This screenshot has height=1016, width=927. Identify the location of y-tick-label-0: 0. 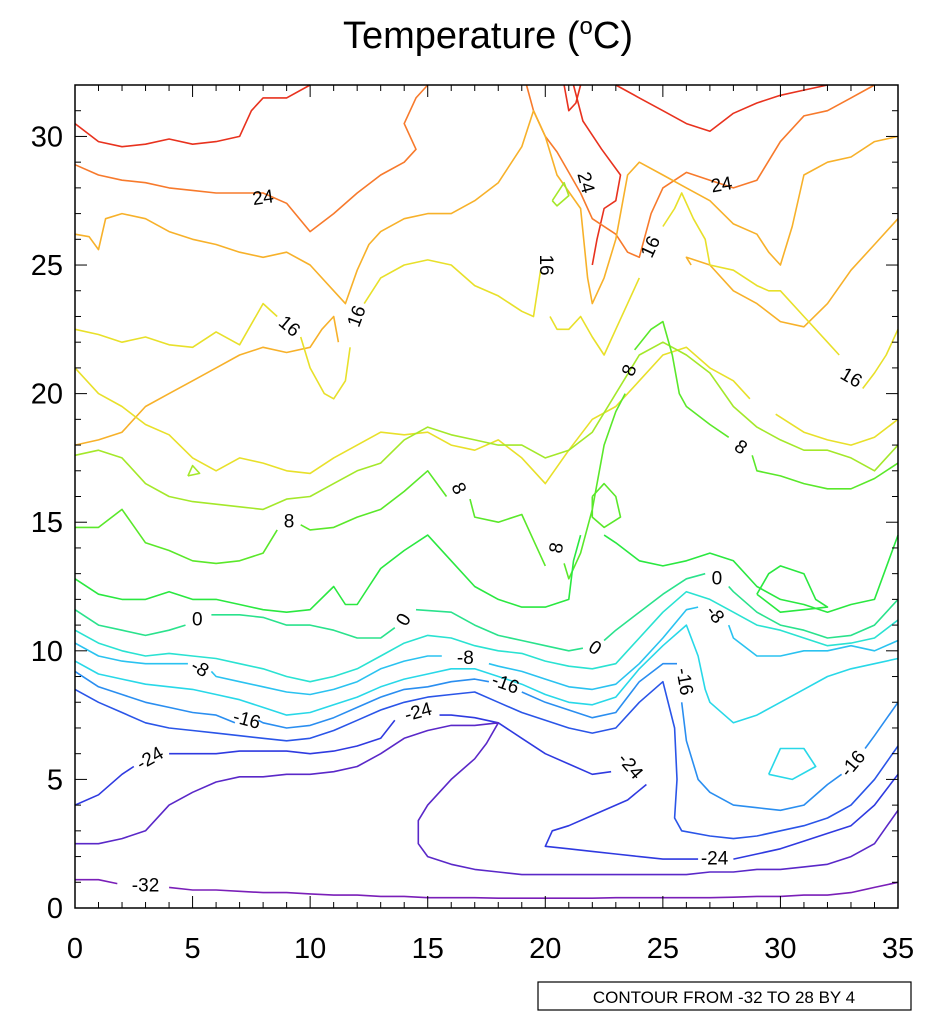
(55, 909).